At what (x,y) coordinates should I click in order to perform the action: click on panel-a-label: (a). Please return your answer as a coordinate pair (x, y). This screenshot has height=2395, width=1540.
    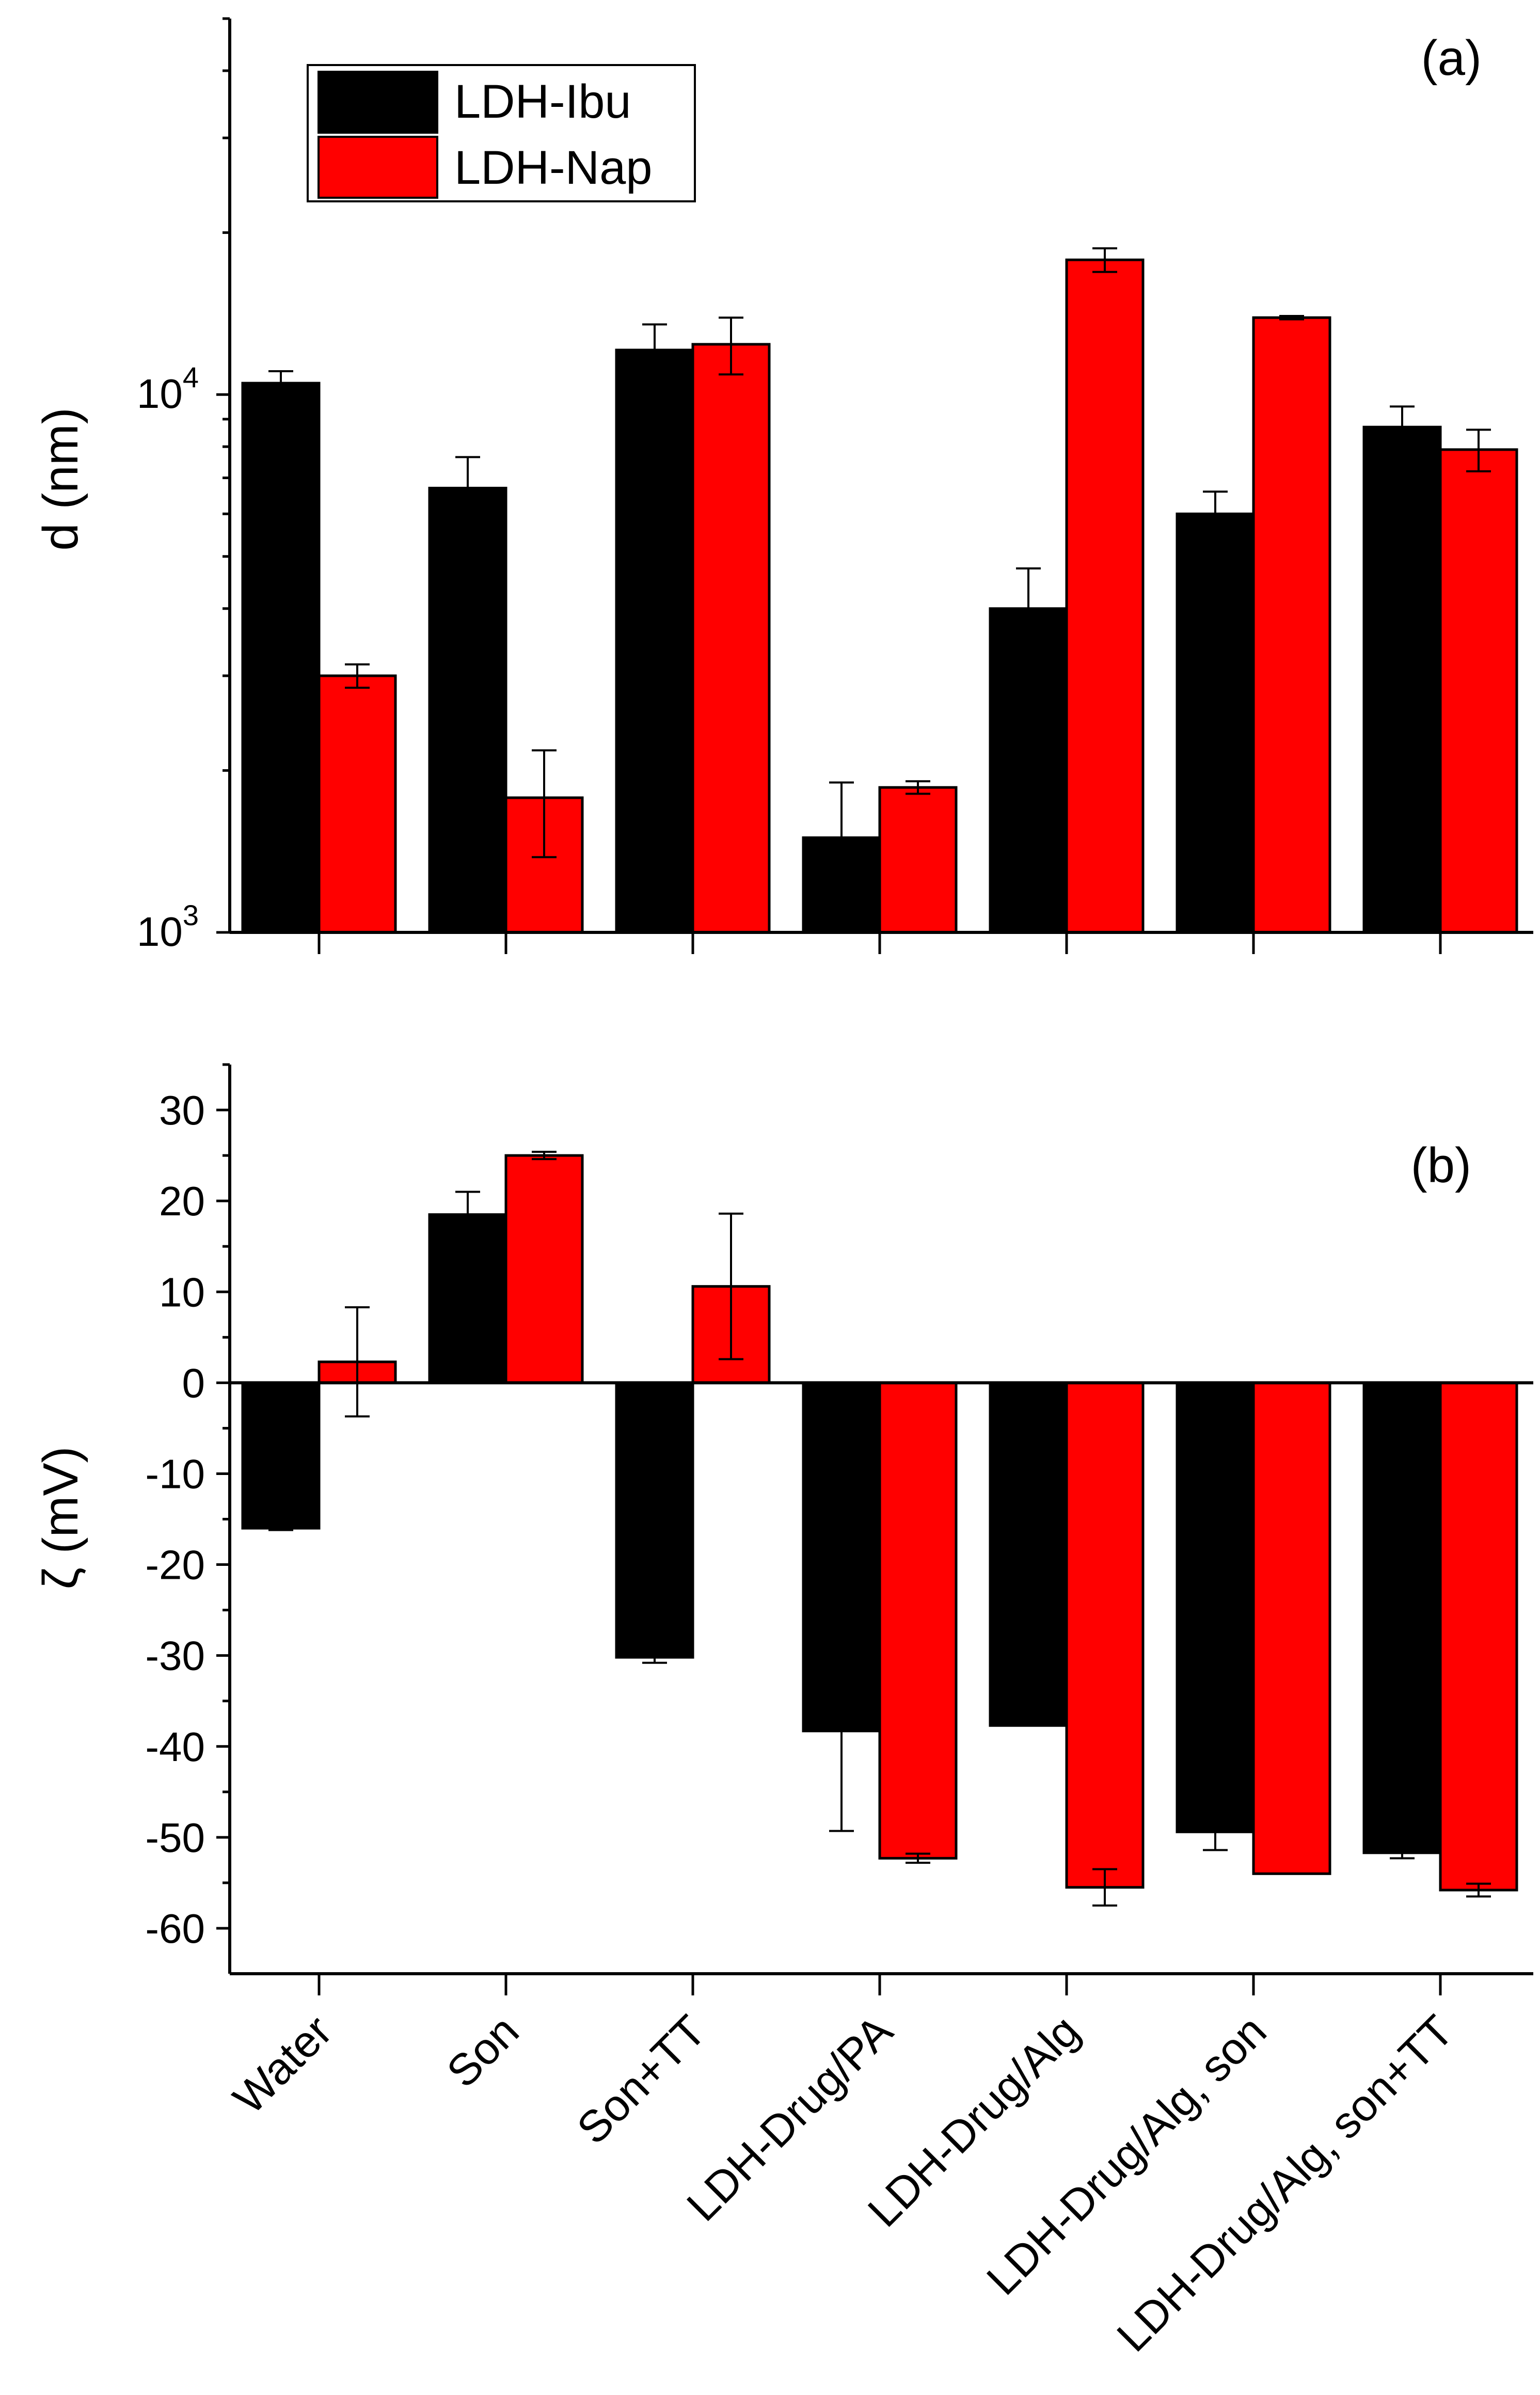
    Looking at the image, I should click on (1452, 58).